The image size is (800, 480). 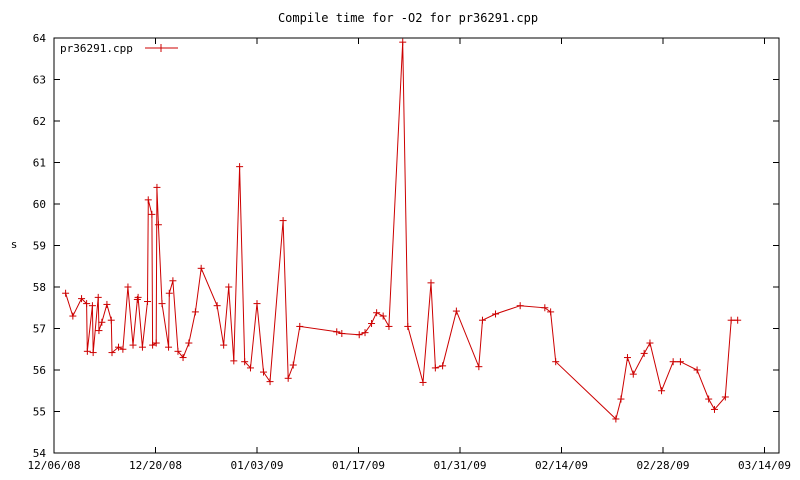 I want to click on y-tick-label: 56, so click(x=39, y=370).